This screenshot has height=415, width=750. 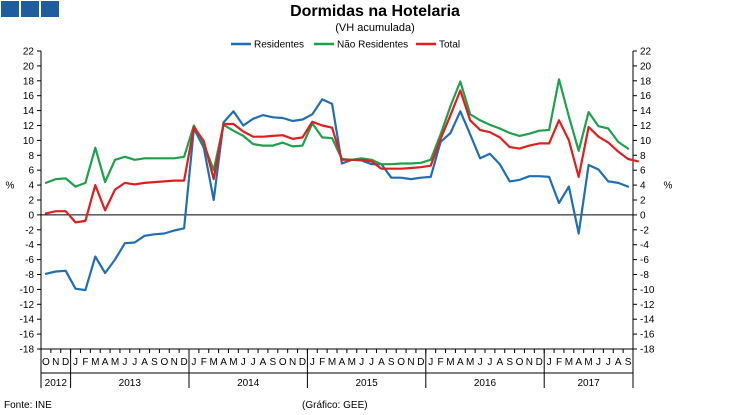 I want to click on y-tick-label-right: 8, so click(x=643, y=156).